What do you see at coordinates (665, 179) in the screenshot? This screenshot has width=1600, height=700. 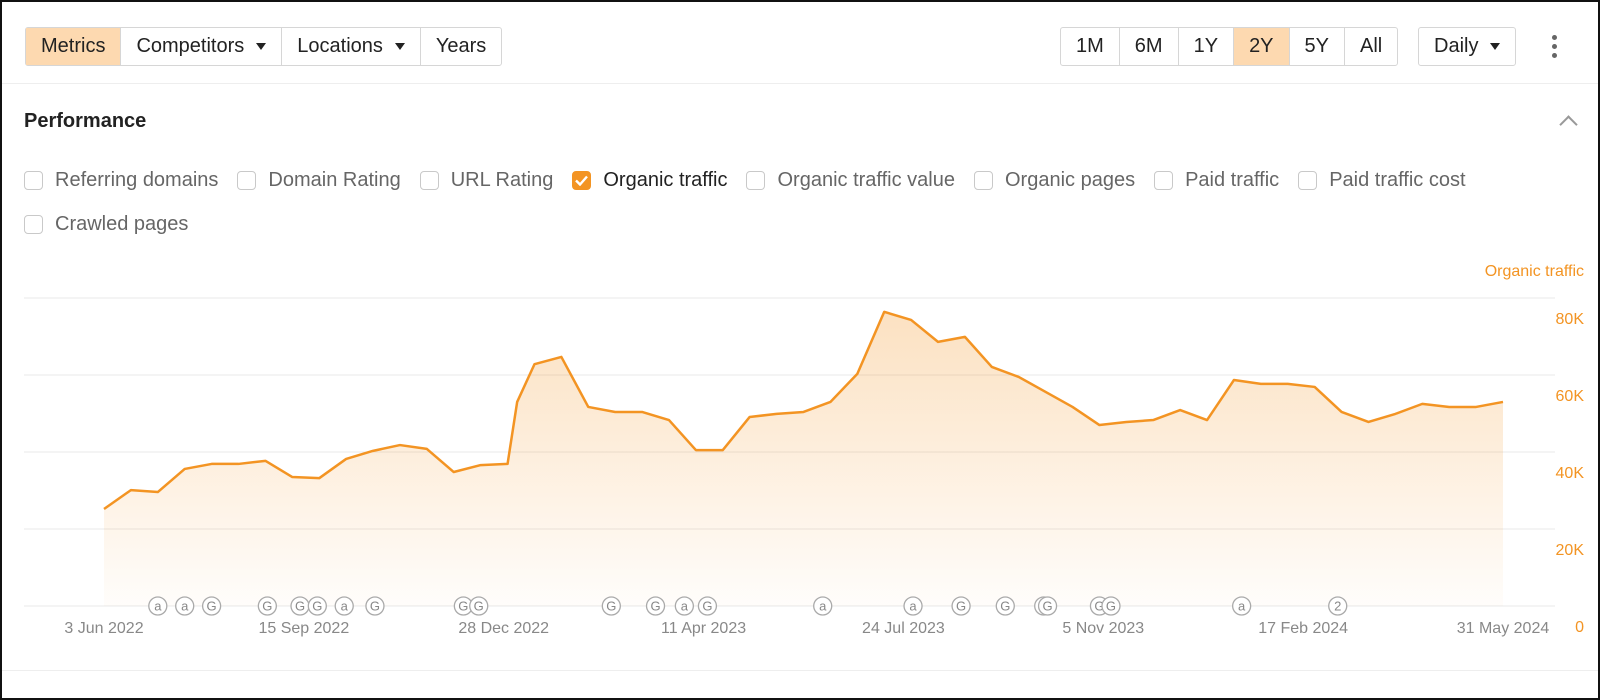 I see `metric-label: Organic traffic` at bounding box center [665, 179].